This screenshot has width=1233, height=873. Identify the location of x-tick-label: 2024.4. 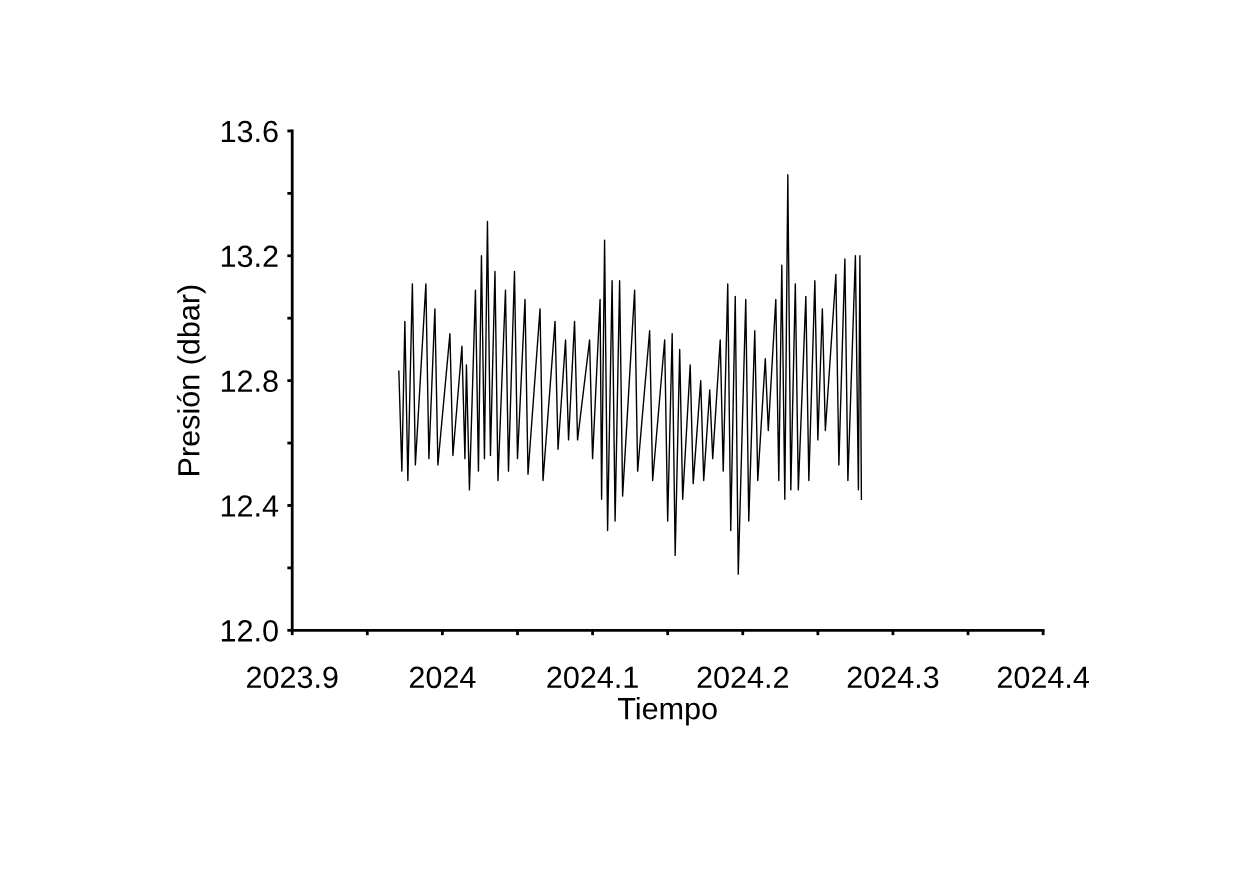
(1043, 677).